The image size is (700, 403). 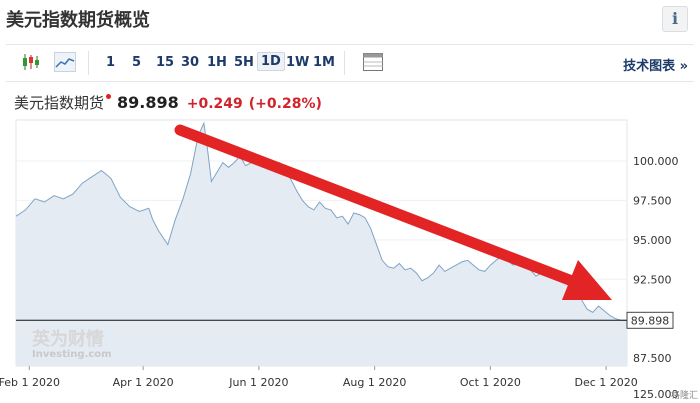 What do you see at coordinates (656, 394) in the screenshot?
I see `y-tick-label: 125.000` at bounding box center [656, 394].